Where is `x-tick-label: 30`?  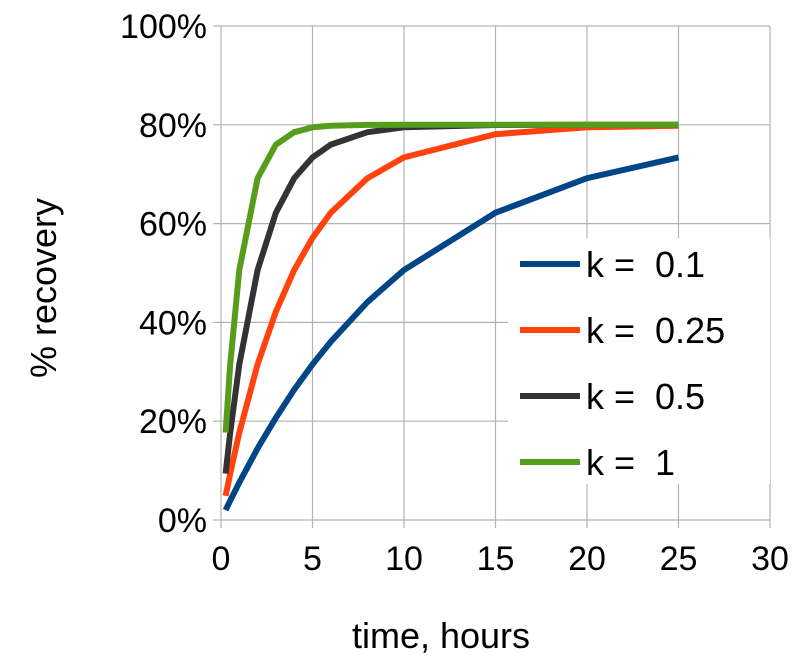
x-tick-label: 30 is located at coordinates (770, 559).